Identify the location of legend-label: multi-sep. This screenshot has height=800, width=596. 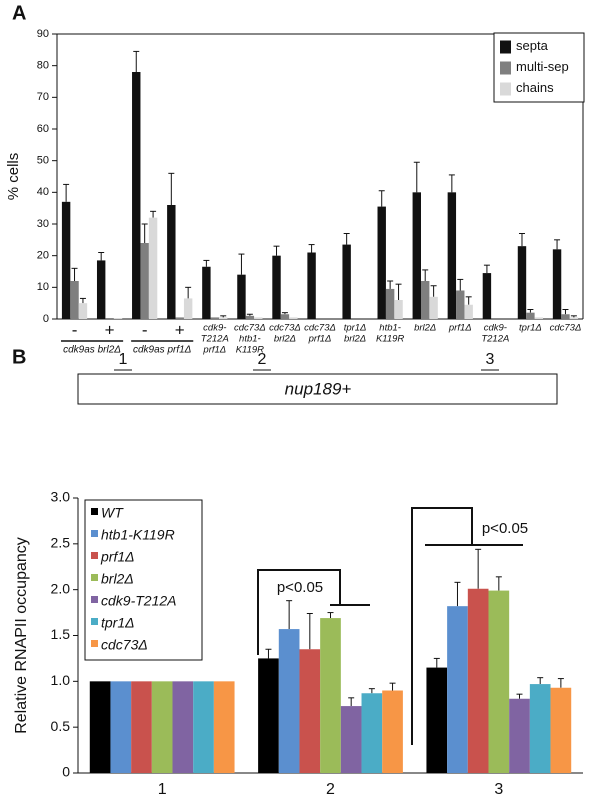
(542, 66).